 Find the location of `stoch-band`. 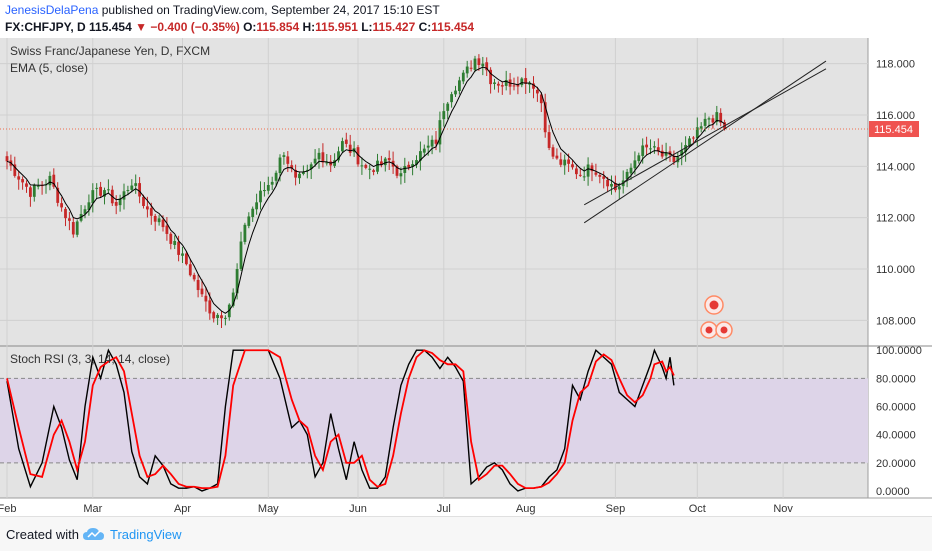

stoch-band is located at coordinates (434, 420).